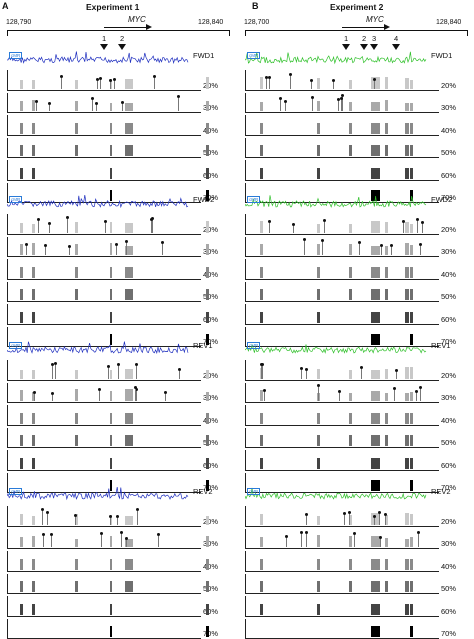 Image resolution: width=474 pixels, height=639 pixels. What do you see at coordinates (118, 30) in the screenshot?
I see `coordinate-axis` at bounding box center [118, 30].